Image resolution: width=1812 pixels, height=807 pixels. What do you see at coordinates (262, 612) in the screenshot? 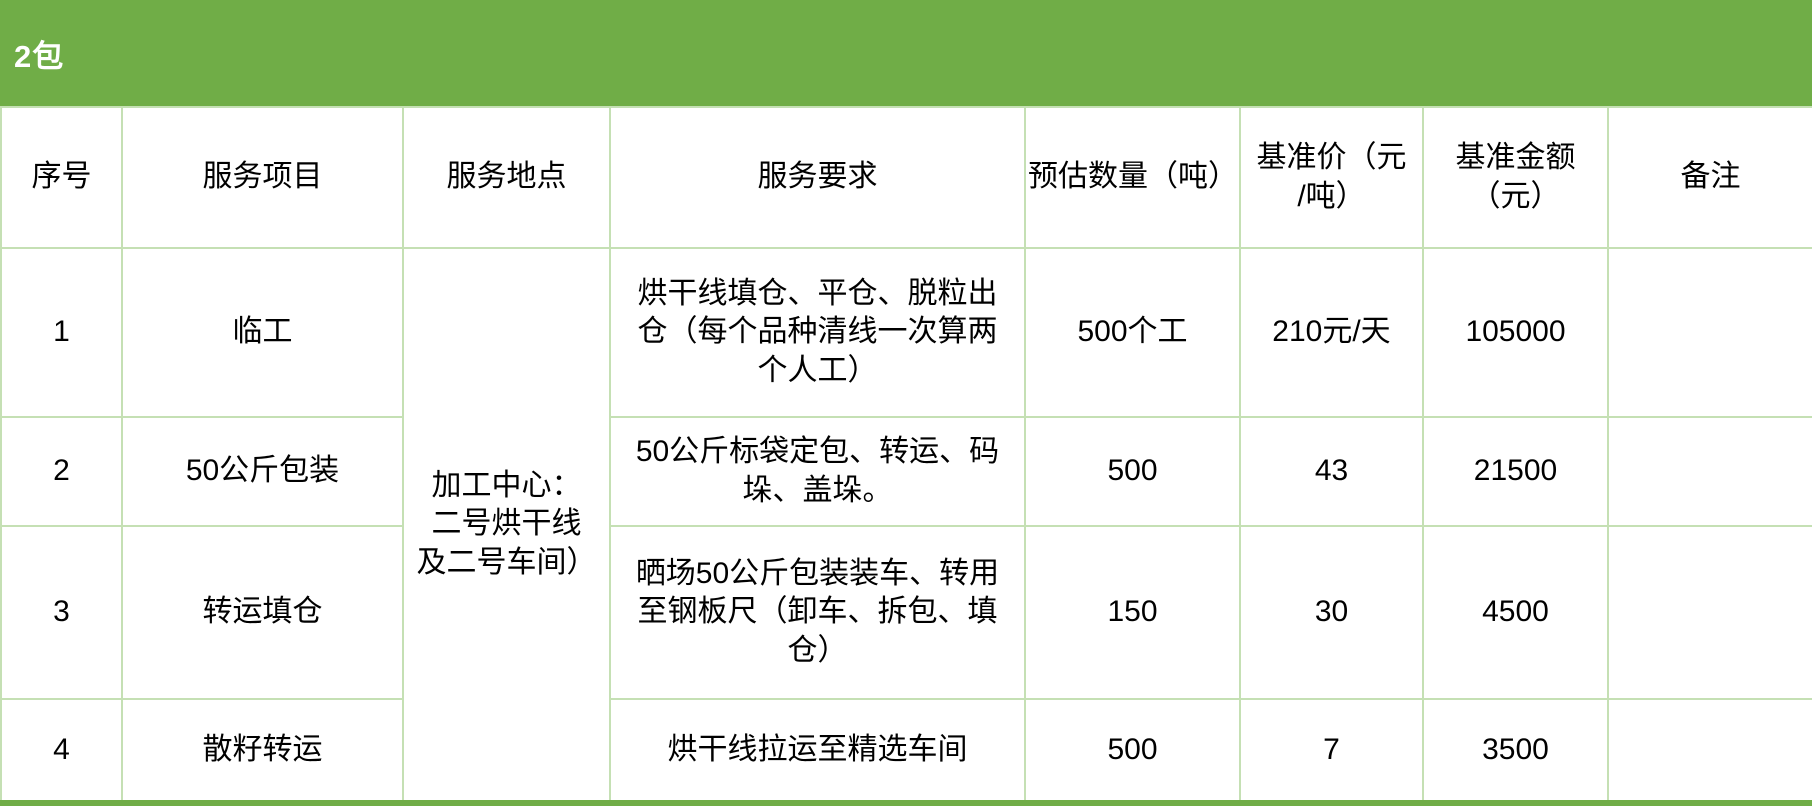
I see `cell-service-item: 转运填仓` at bounding box center [262, 612].